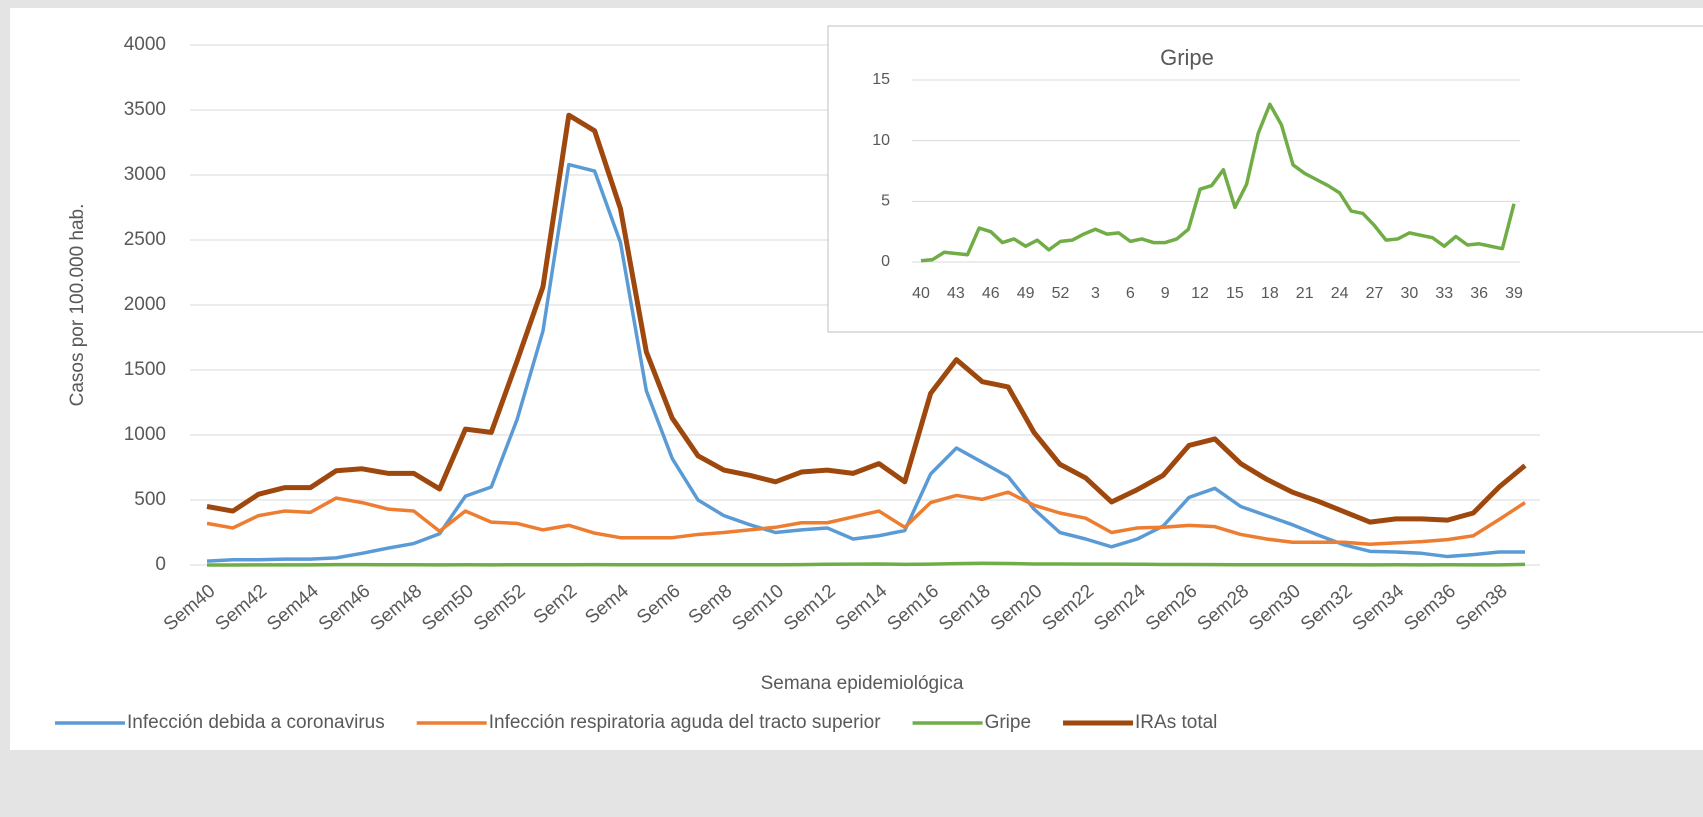  Describe the element at coordinates (145, 174) in the screenshot. I see `y-tick-label: 3000` at that location.